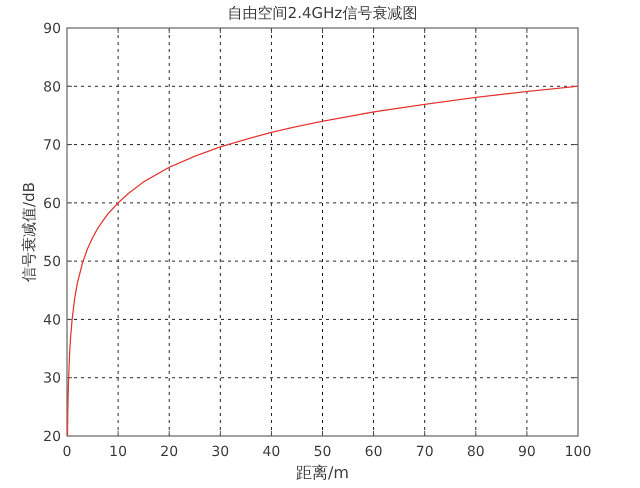 The width and height of the screenshot is (640, 488). What do you see at coordinates (475, 452) in the screenshot?
I see `x-tick-label: 80` at bounding box center [475, 452].